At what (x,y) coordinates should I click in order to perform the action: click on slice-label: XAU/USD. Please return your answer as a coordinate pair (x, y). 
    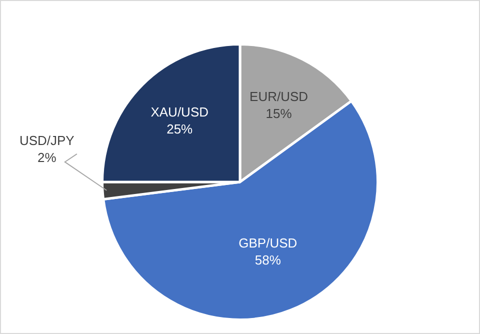
    Looking at the image, I should click on (179, 112).